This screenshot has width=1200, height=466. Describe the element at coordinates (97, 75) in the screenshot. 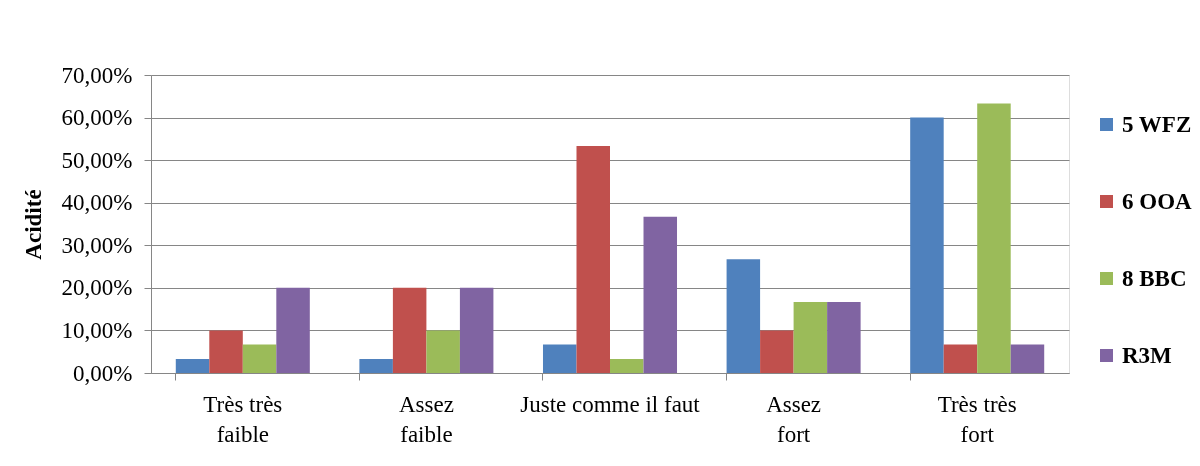

I see `y-tick-label: 70,00%` at that location.